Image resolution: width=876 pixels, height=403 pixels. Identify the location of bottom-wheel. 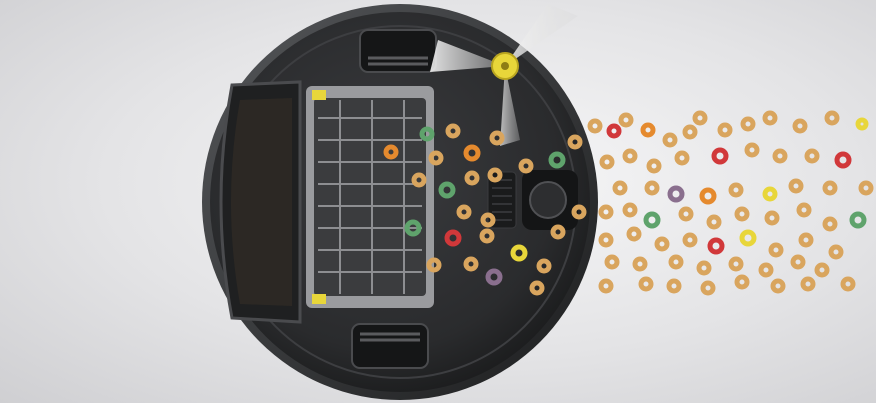
(390, 346).